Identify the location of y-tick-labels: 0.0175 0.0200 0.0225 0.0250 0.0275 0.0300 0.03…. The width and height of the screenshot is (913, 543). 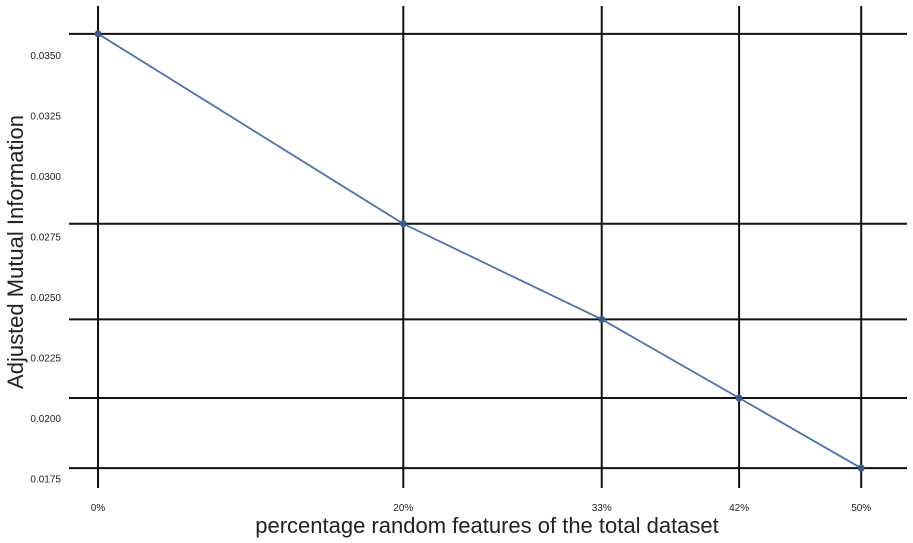
(45, 268).